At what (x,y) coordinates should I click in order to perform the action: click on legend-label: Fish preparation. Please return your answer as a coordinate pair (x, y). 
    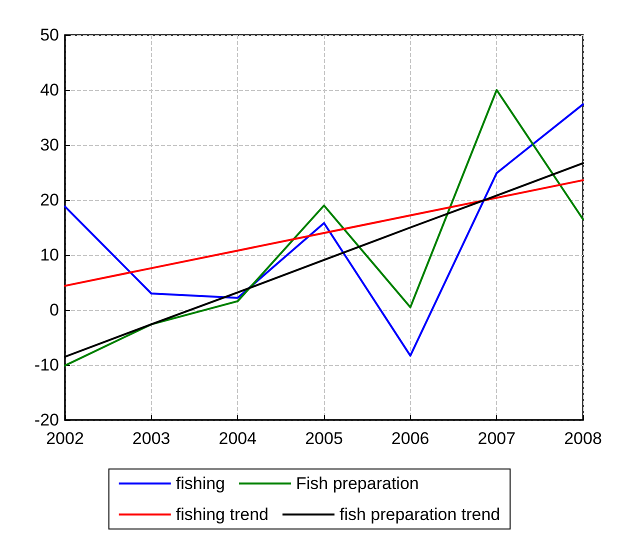
    Looking at the image, I should click on (357, 483).